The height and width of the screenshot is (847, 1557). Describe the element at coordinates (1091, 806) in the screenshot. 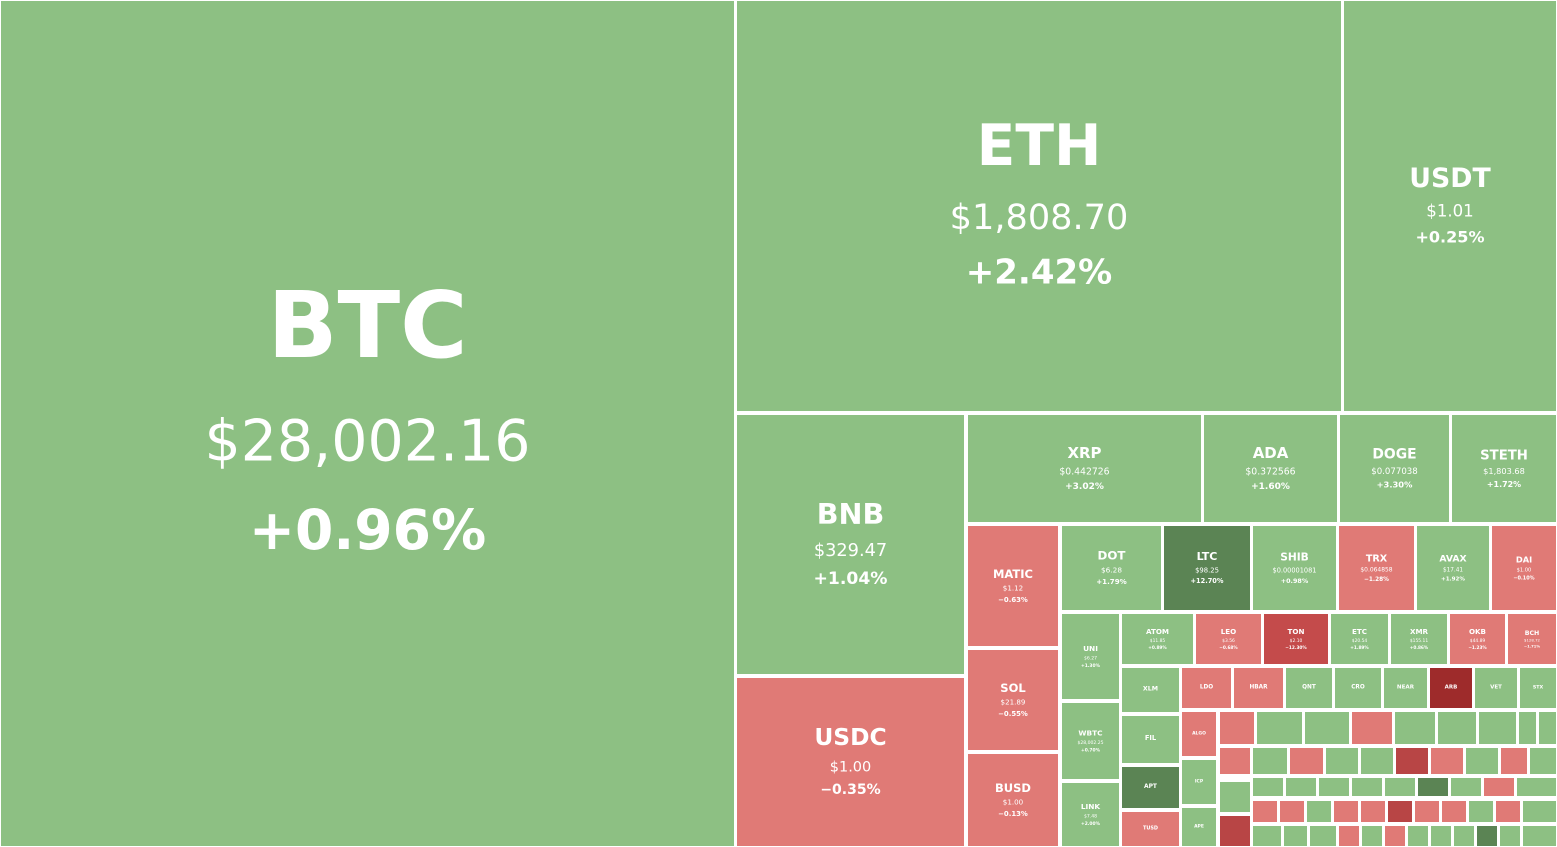

I see `symbol: LINK` at that location.